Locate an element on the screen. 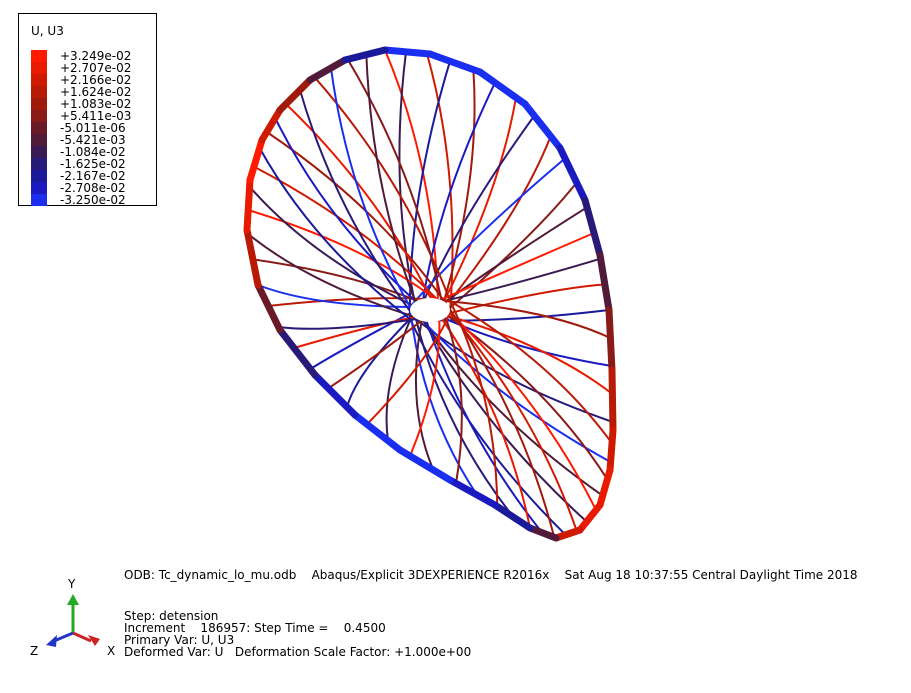 The height and width of the screenshot is (693, 911). legend-value: +2.707e-02 is located at coordinates (96, 68).